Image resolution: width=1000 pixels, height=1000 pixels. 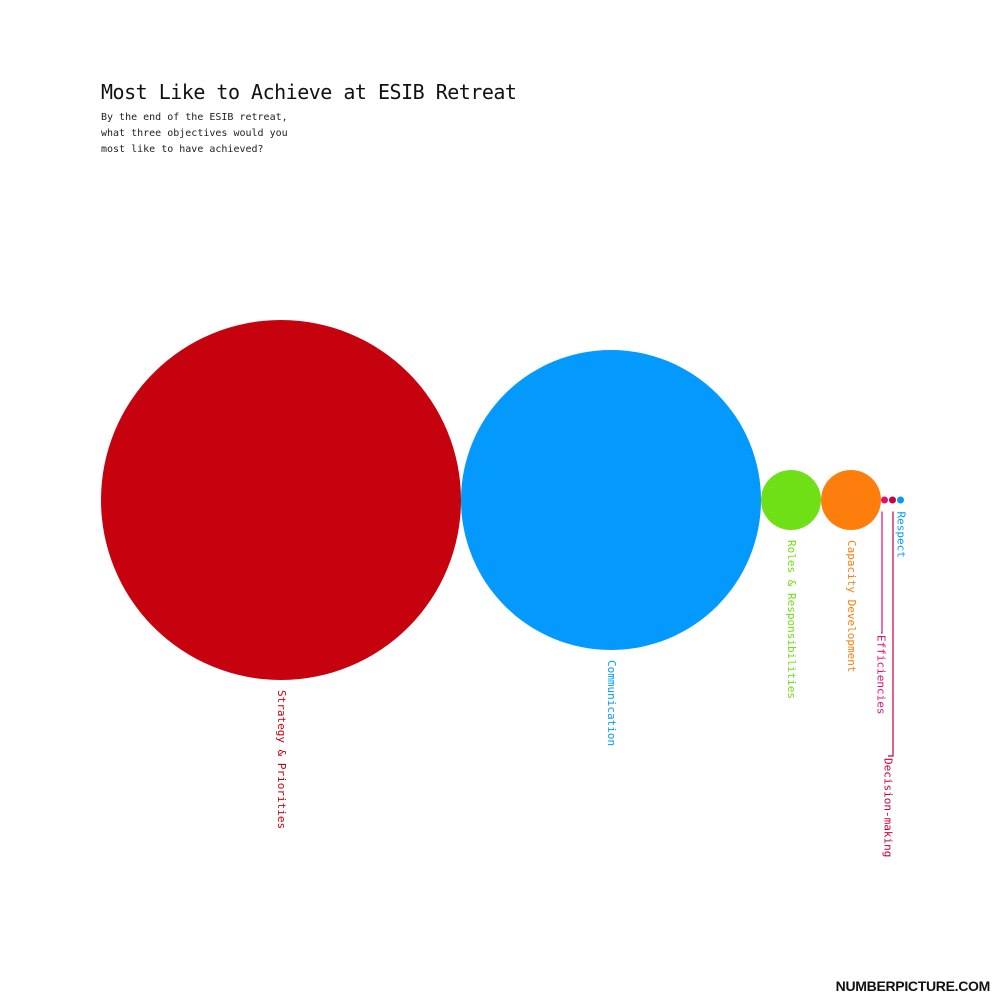 I want to click on bubble-efficiencies, so click(x=884, y=500).